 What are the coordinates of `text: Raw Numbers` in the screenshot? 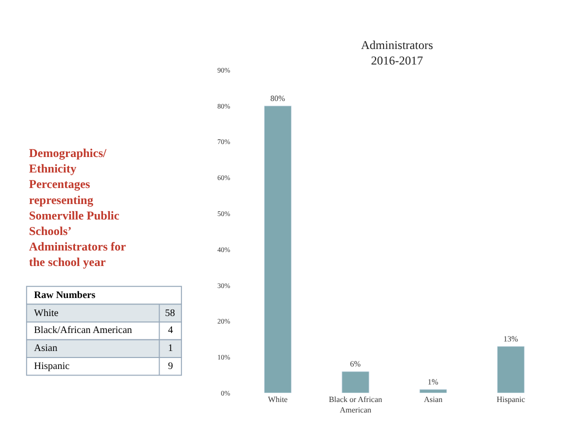 It's located at (65, 295).